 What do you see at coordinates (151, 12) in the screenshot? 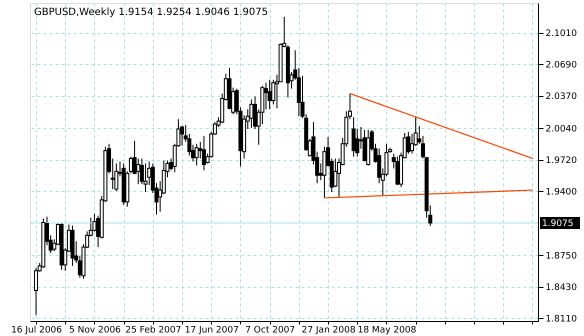
I see `chart-title: GBPUSD,Weekly 1.9154 1.9254 1.9046 1.9075` at bounding box center [151, 12].